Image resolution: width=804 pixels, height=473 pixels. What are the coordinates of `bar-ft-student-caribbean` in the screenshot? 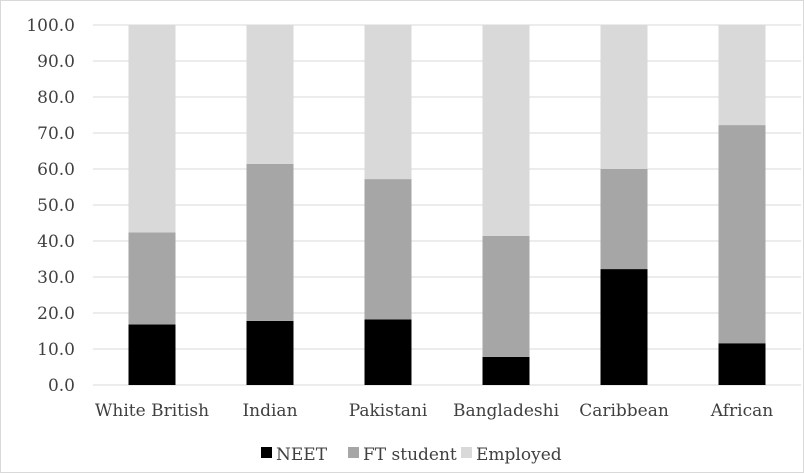 It's located at (624, 219).